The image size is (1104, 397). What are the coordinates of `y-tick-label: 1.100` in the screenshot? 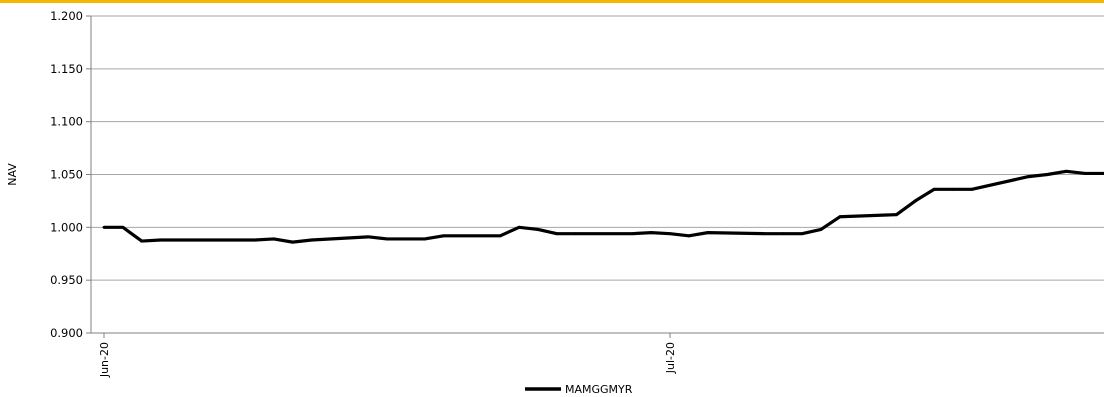 It's located at (66, 122).